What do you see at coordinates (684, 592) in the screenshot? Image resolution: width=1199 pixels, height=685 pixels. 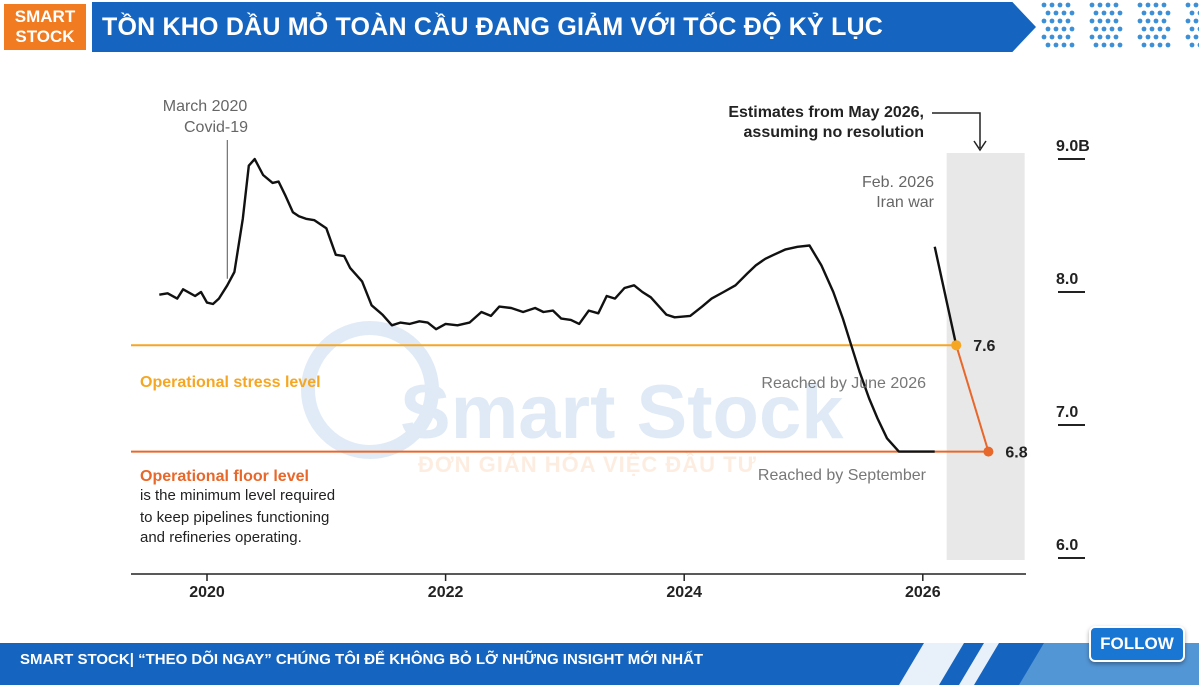 I see `x-tick-label: 2024` at bounding box center [684, 592].